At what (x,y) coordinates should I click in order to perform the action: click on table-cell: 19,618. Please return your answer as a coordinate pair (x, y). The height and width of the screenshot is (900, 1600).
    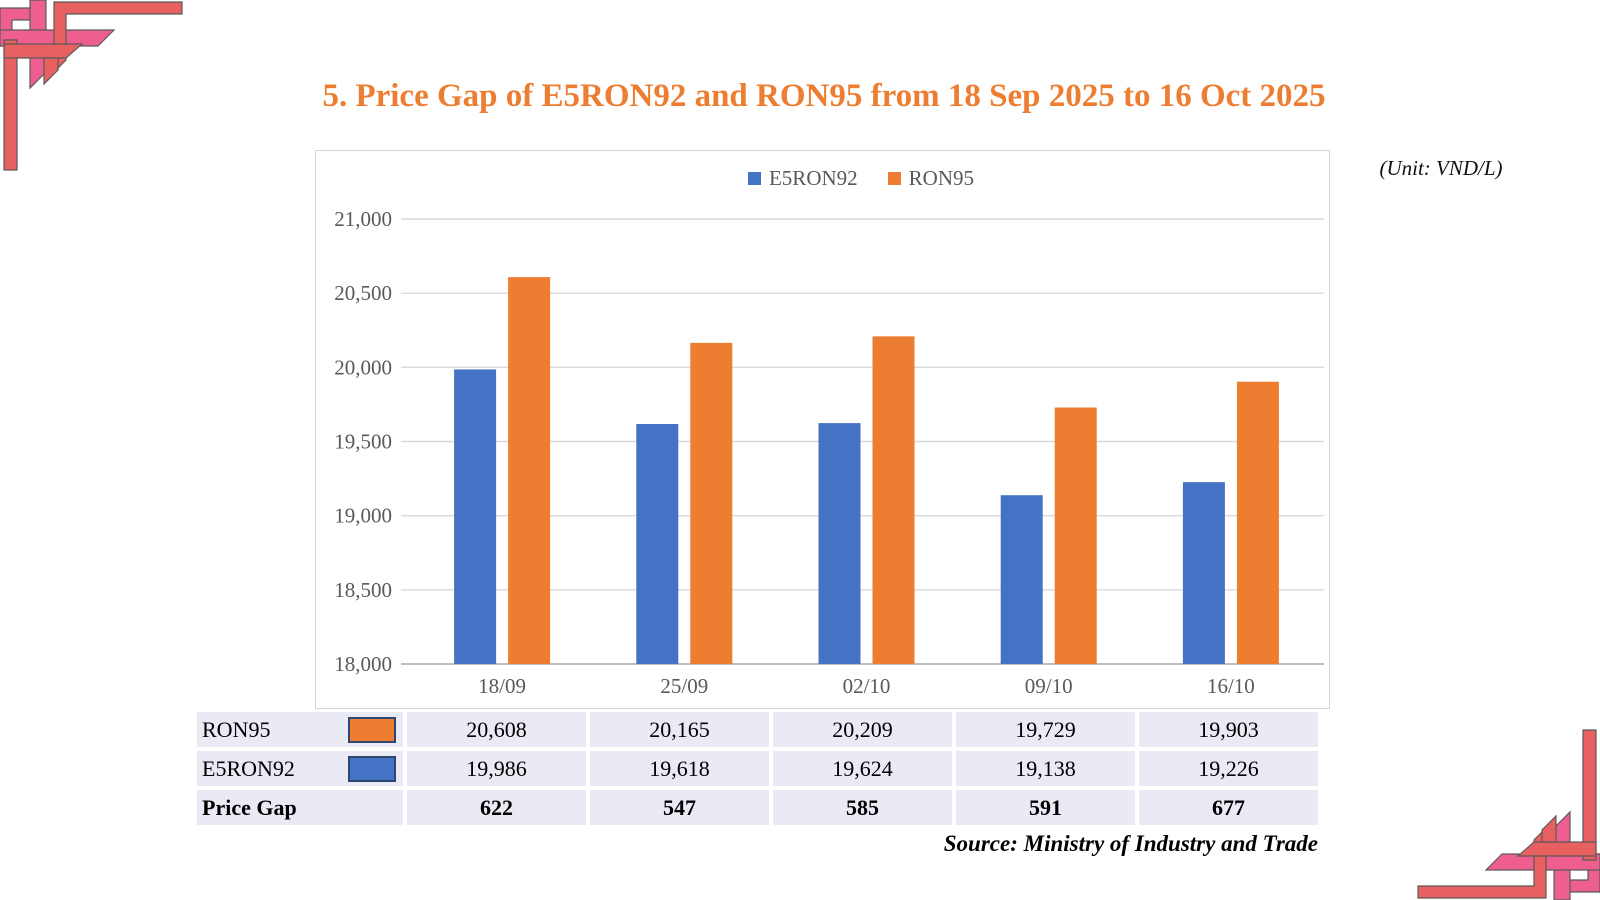
    Looking at the image, I should click on (679, 768).